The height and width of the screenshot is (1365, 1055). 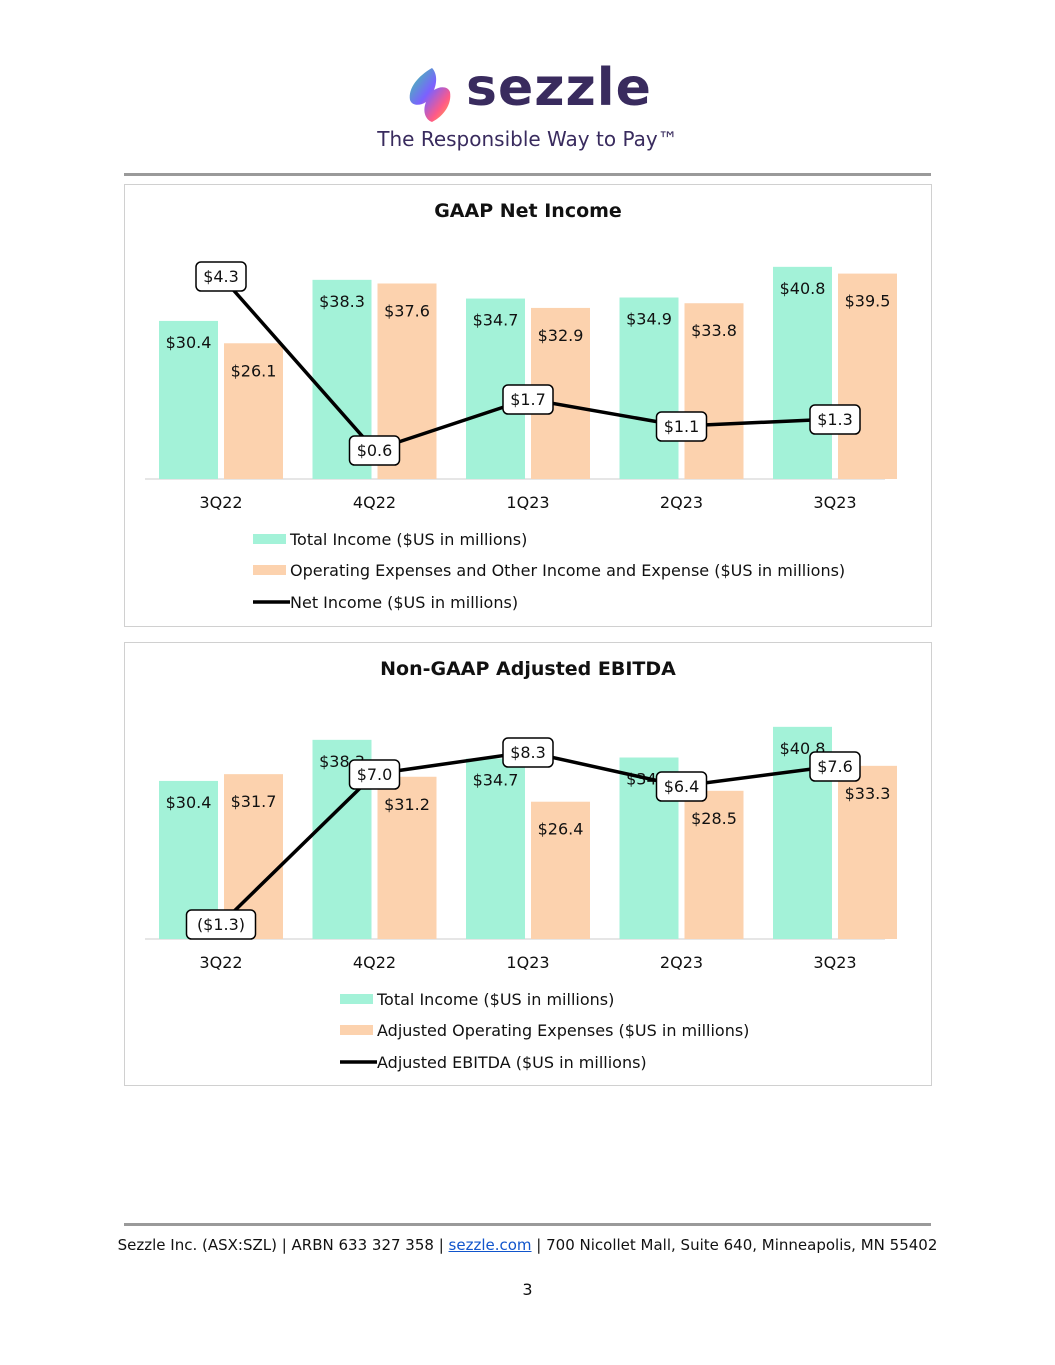 What do you see at coordinates (561, 829) in the screenshot?
I see `bar-data-label: $26.4` at bounding box center [561, 829].